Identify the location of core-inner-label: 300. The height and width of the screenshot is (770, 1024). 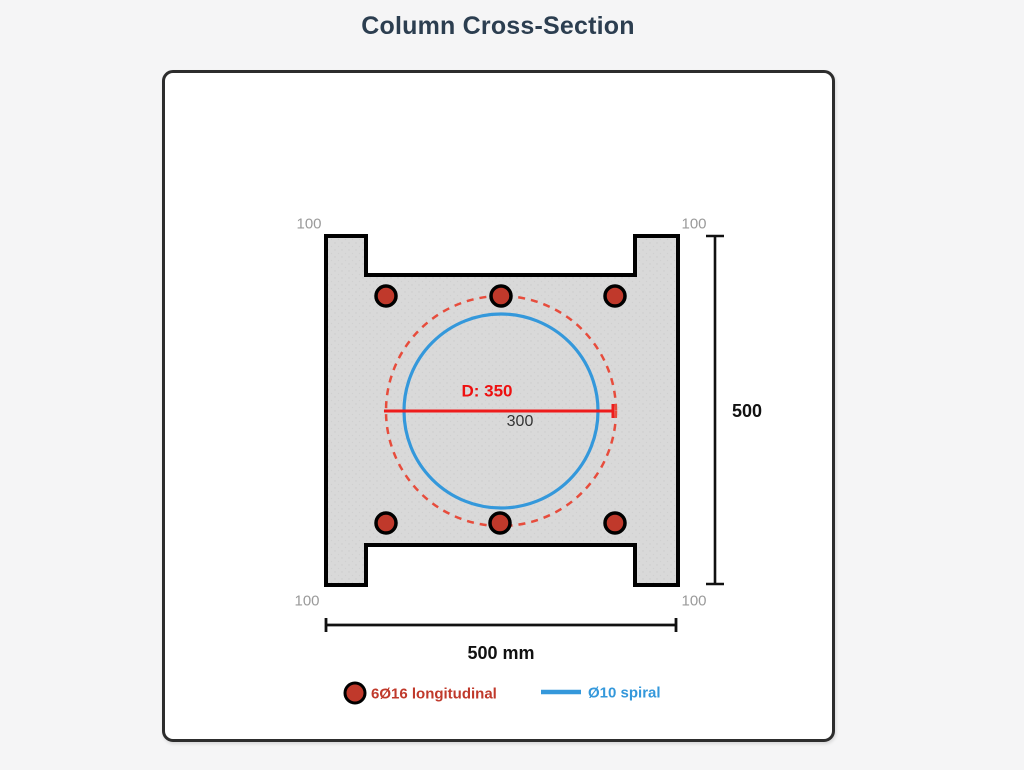
(520, 421).